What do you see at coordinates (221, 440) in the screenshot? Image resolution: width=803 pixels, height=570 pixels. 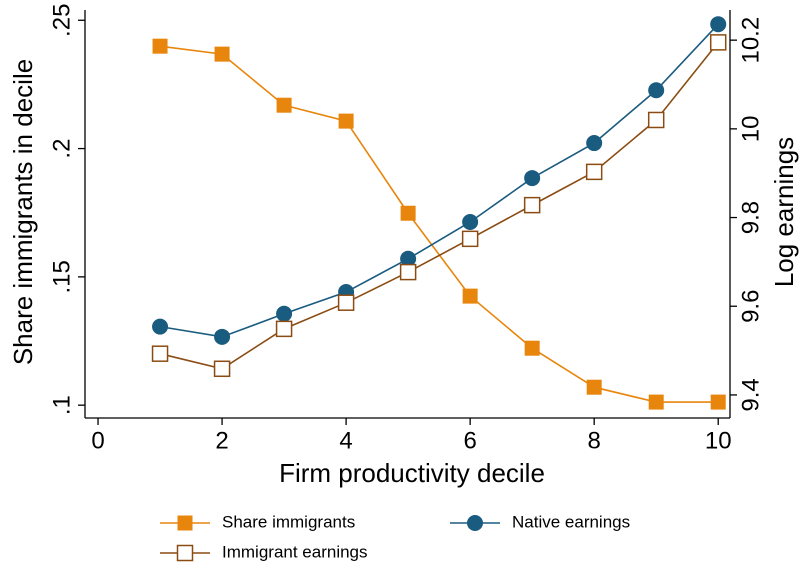 I see `x-tick-label: 2` at bounding box center [221, 440].